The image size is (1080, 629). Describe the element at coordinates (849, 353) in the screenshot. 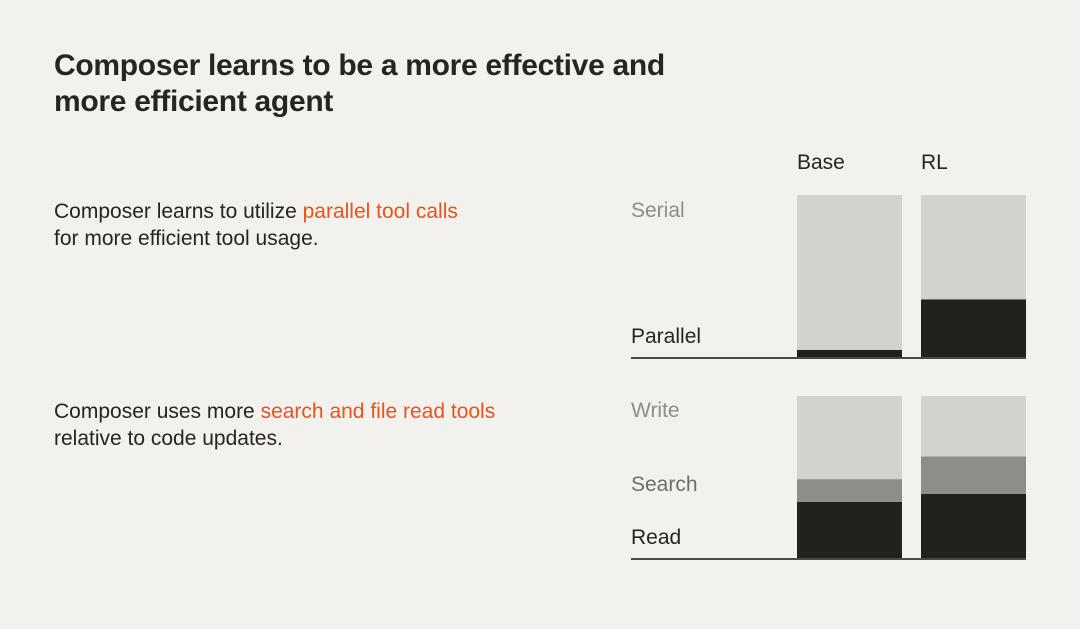

I see `bar-base-parallel` at that location.